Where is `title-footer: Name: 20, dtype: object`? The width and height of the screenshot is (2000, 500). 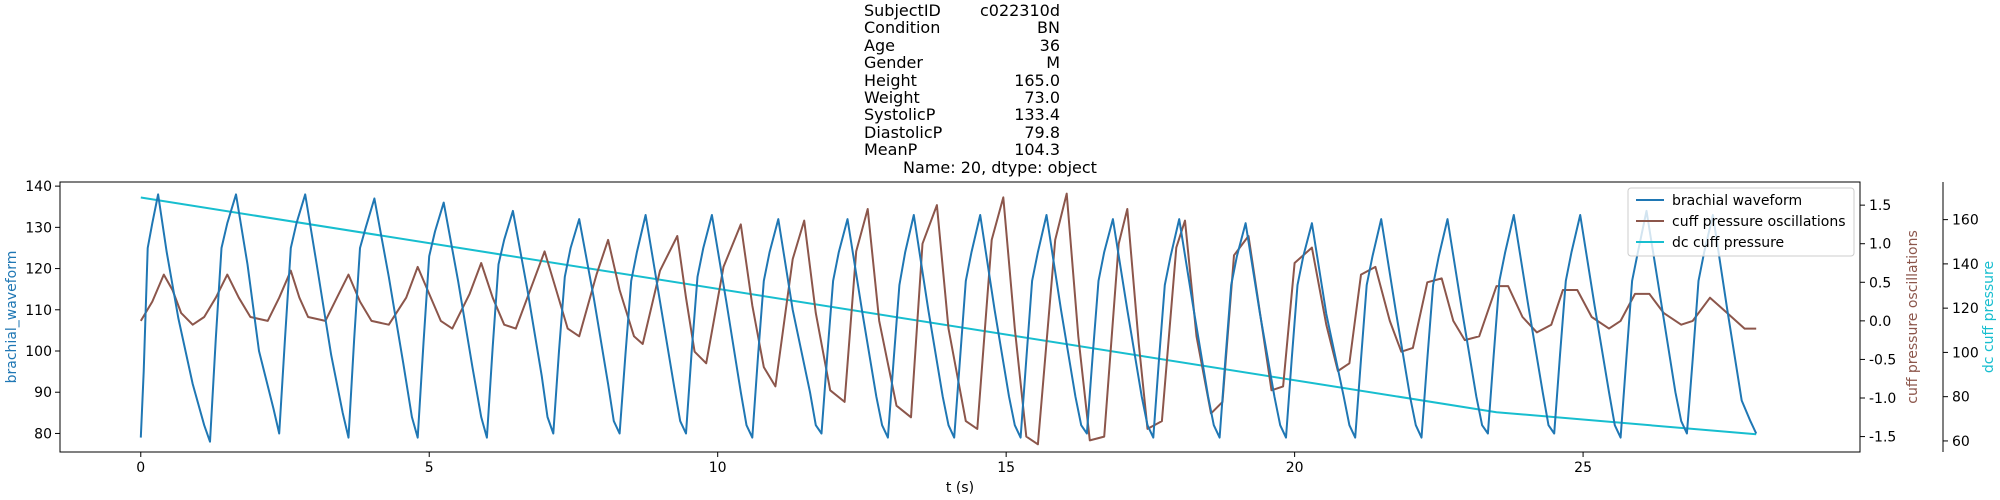 title-footer: Name: 20, dtype: object is located at coordinates (1000, 167).